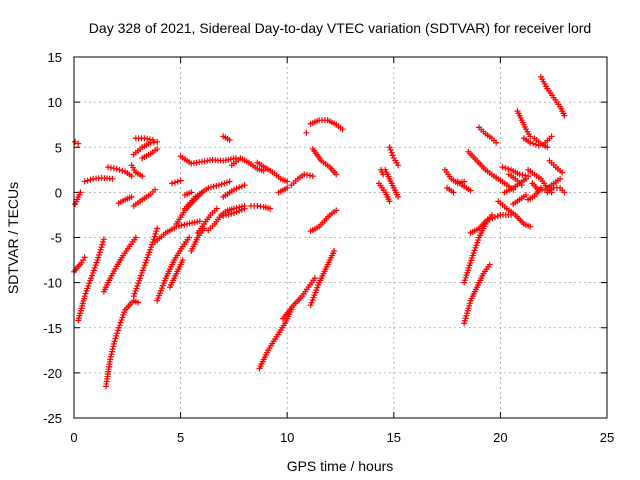 This screenshot has width=640, height=480. Describe the element at coordinates (340, 466) in the screenshot. I see `x-axis-label: GPS time / hours` at that location.